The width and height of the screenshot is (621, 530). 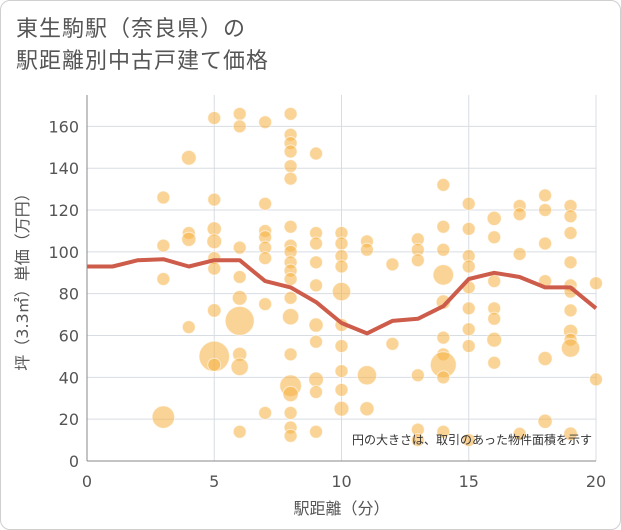 I want to click on y-tick-label: 60, so click(x=69, y=336).